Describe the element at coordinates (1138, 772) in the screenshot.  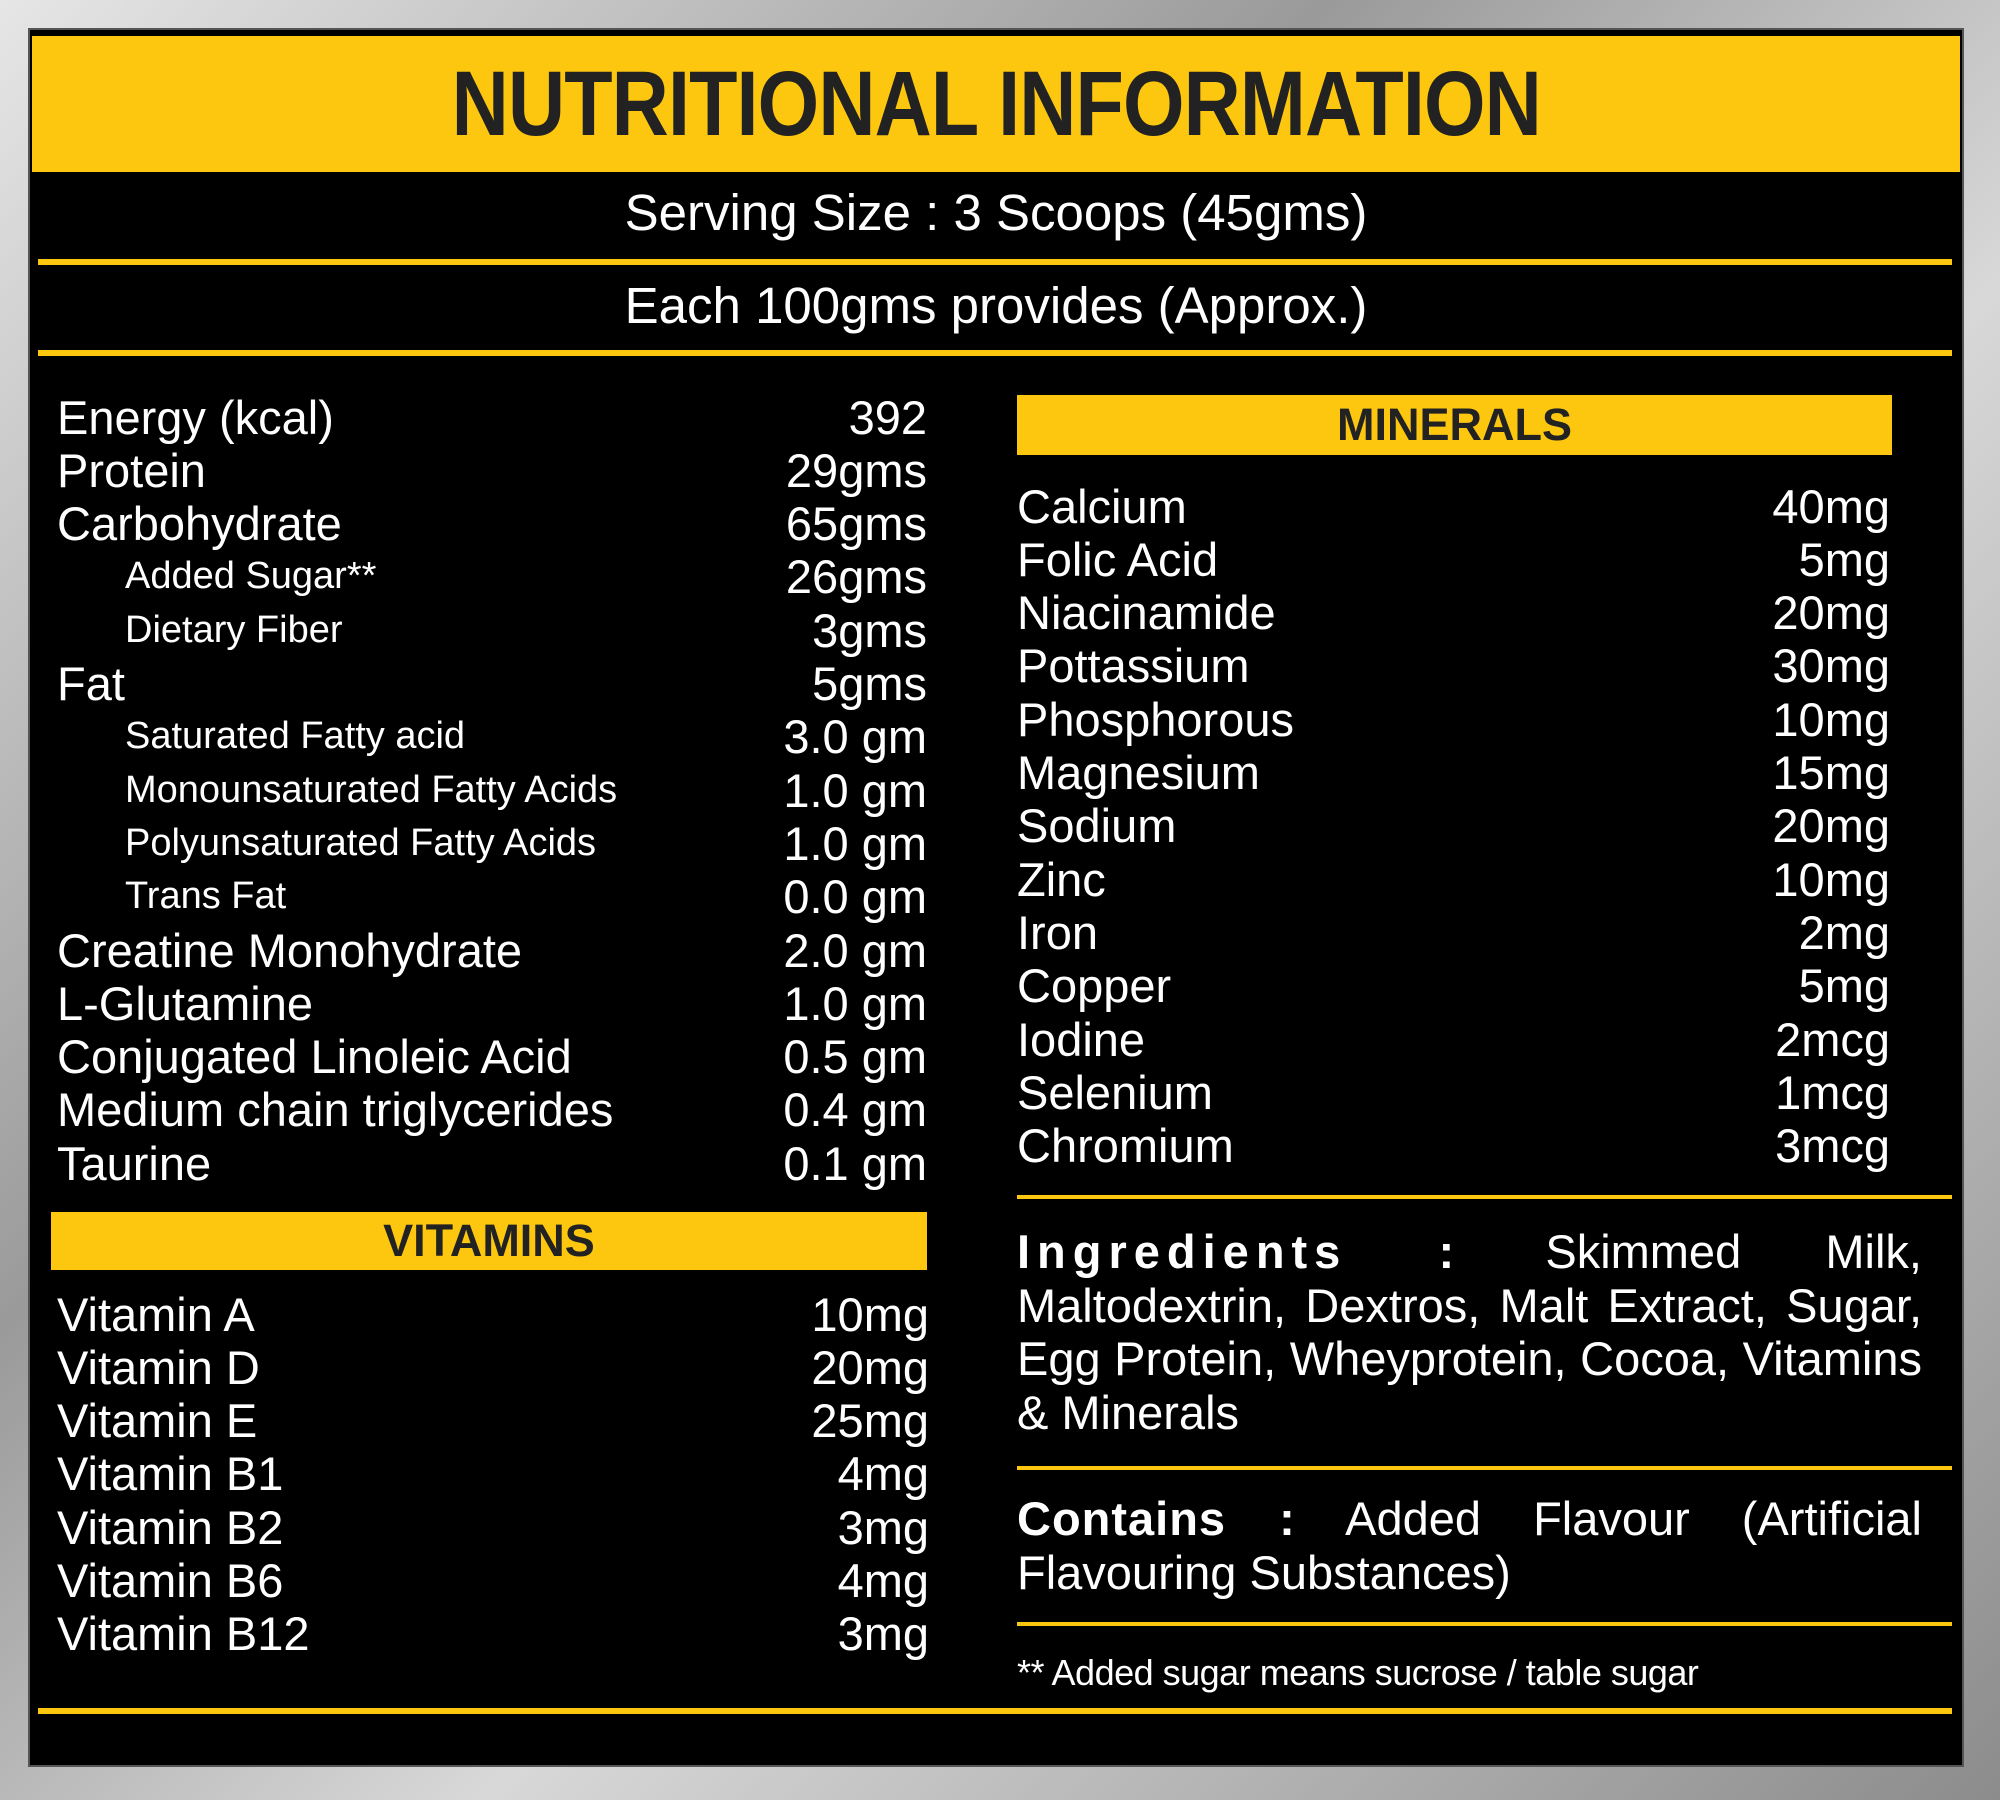
I see `nutrient-label: Magnesium` at that location.